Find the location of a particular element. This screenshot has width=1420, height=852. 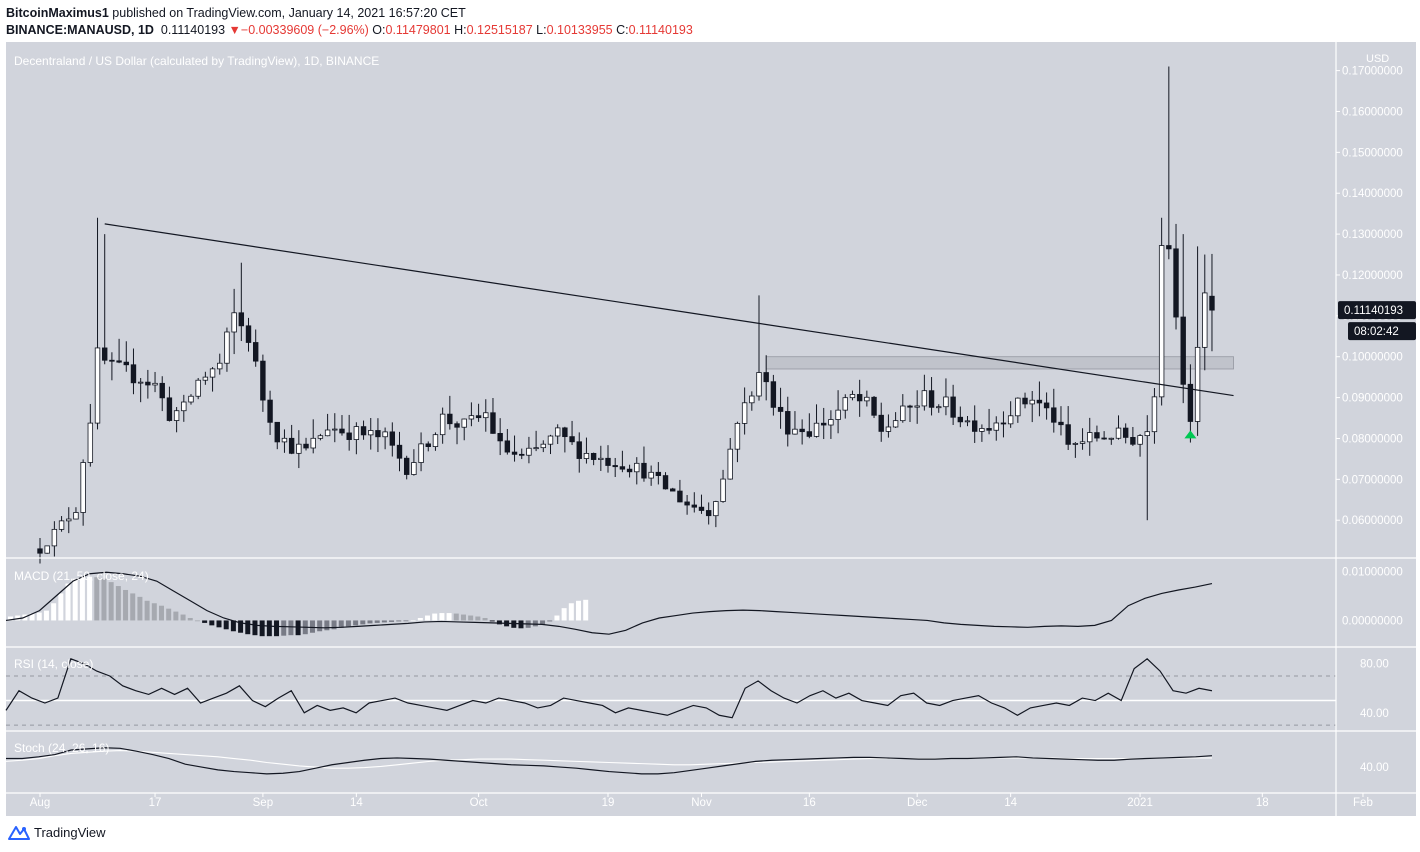

rsi-pane: 40.00 80.00 RSI (14, close) is located at coordinates (697, 691).